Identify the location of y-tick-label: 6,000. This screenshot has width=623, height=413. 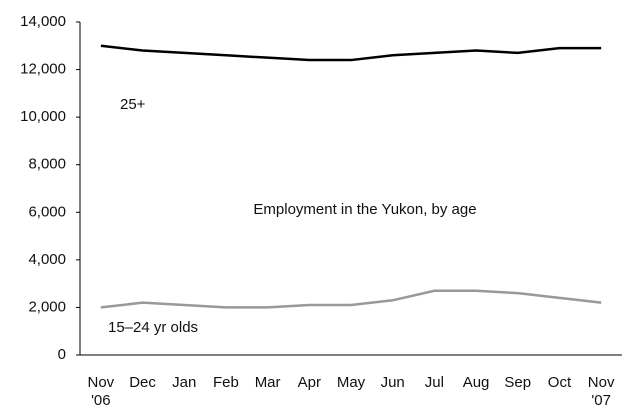
(47, 211).